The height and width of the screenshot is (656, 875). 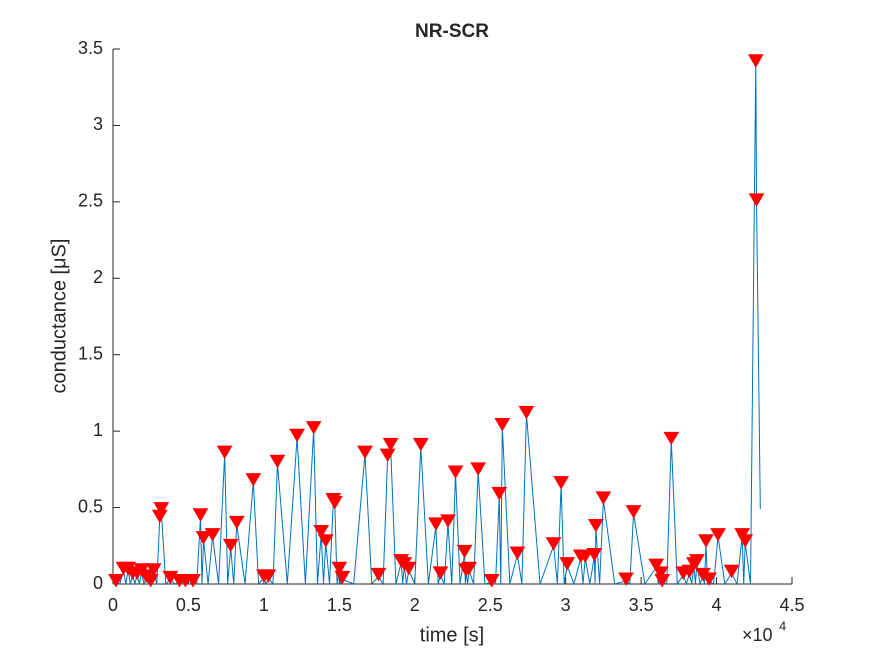 What do you see at coordinates (113, 605) in the screenshot?
I see `x-tick-label: 0` at bounding box center [113, 605].